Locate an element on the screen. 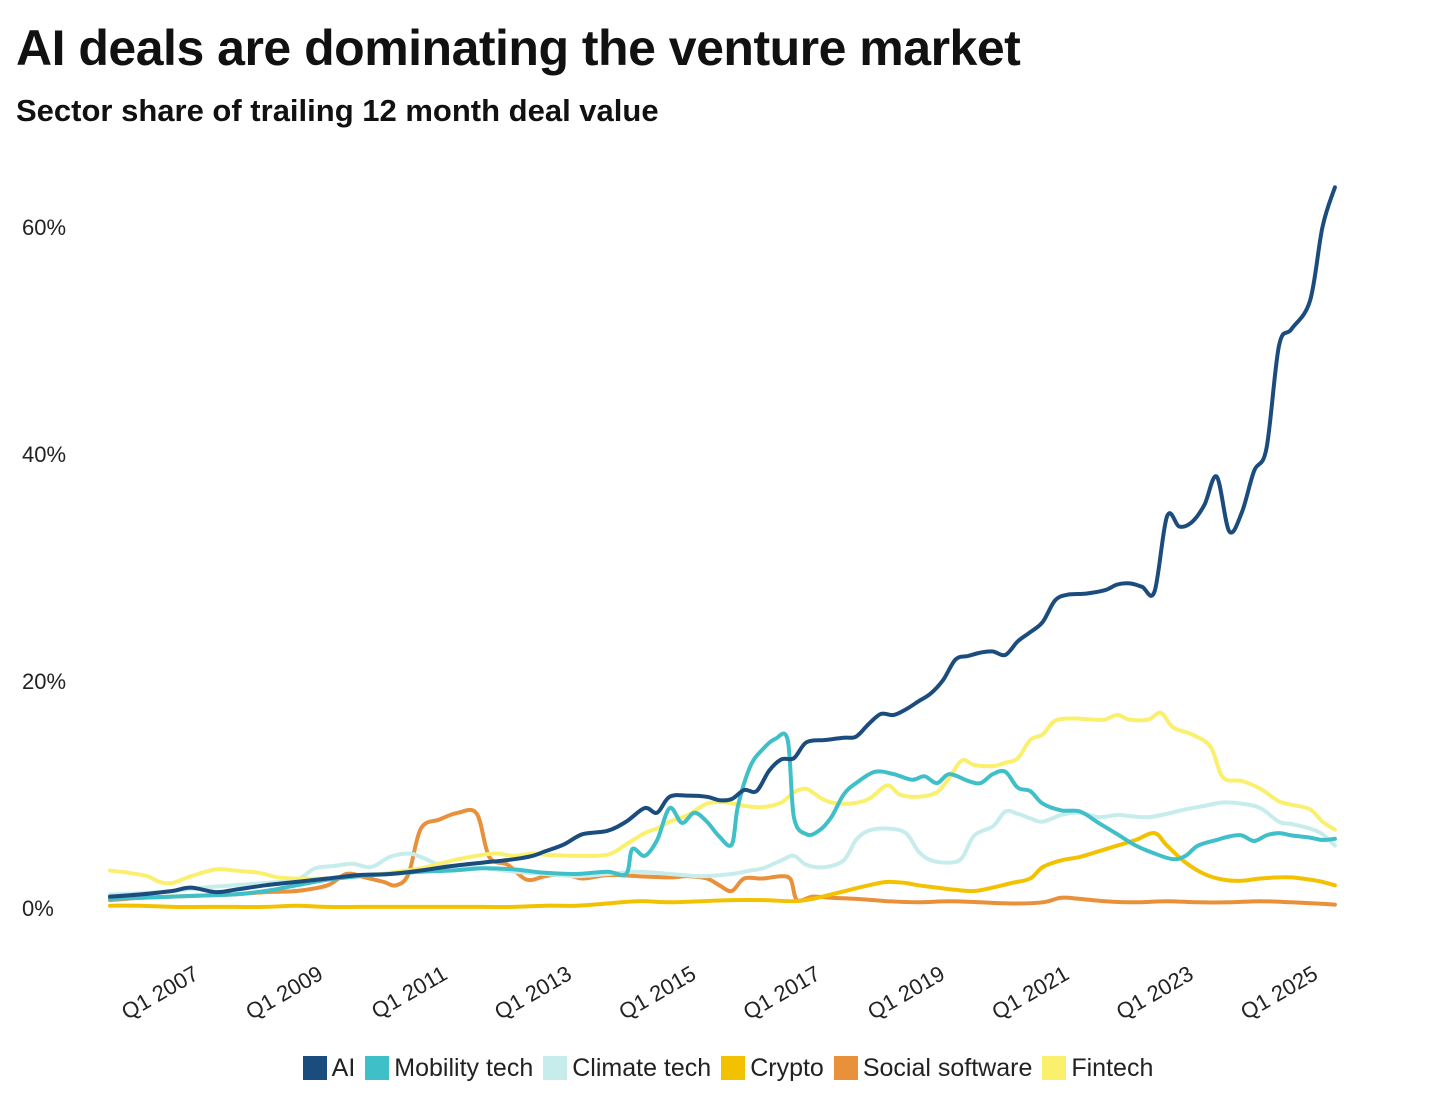 The width and height of the screenshot is (1456, 1097). legend-label: Social software is located at coordinates (947, 1067).